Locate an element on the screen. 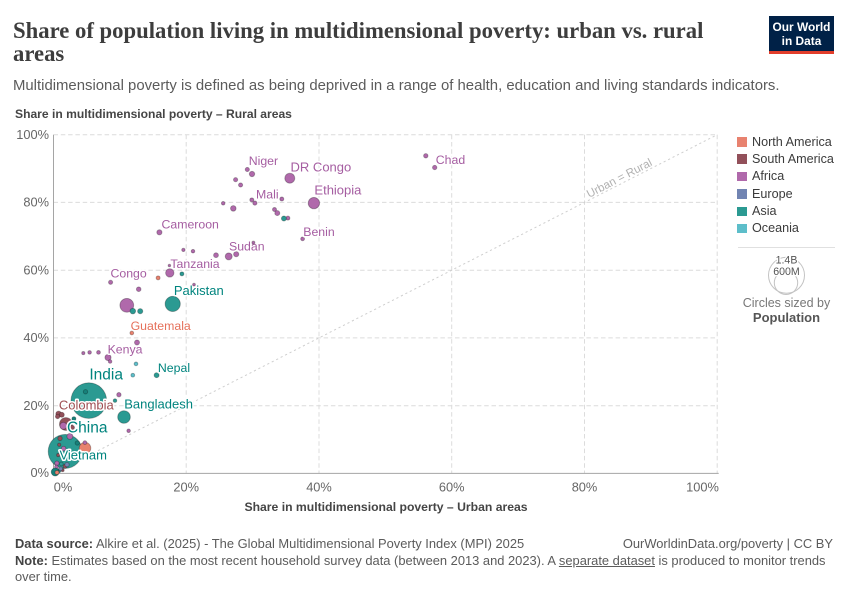  svg-text: Guatemala is located at coordinates (161, 326).